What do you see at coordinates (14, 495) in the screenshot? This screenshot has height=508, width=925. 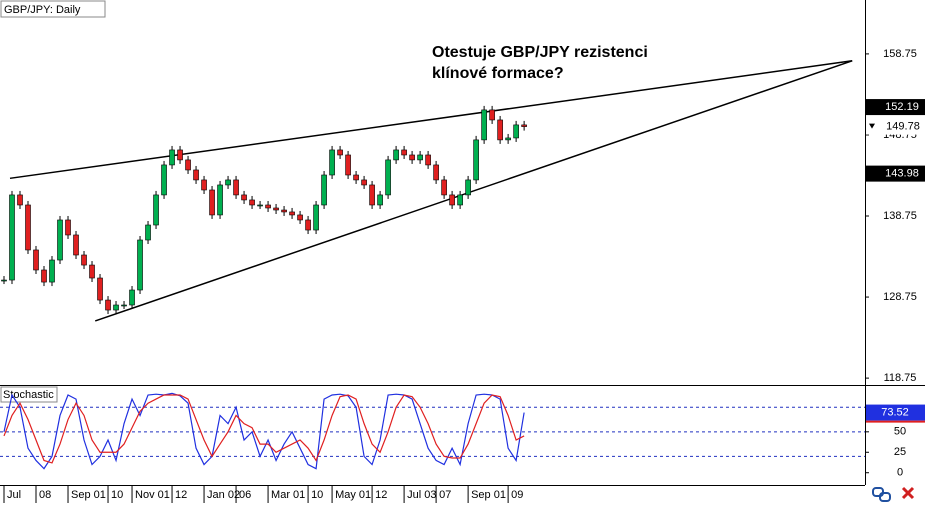 I see `x-tick-label: Jul` at bounding box center [14, 495].